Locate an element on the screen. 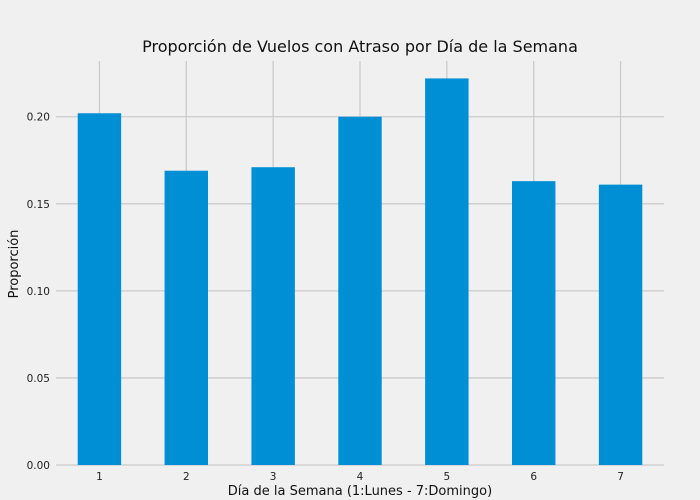 Image resolution: width=700 pixels, height=500 pixels. x-axis-label: Día de la Semana (1:Lunes - 7:Domingo) is located at coordinates (360, 491).